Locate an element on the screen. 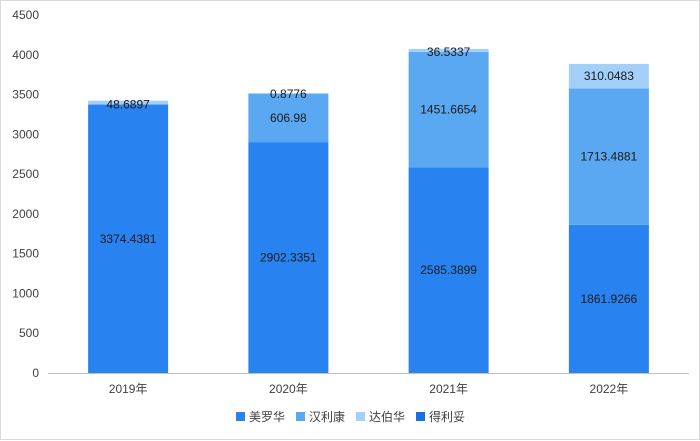 The image size is (700, 441). y-tick-label: 500 is located at coordinates (29, 333).